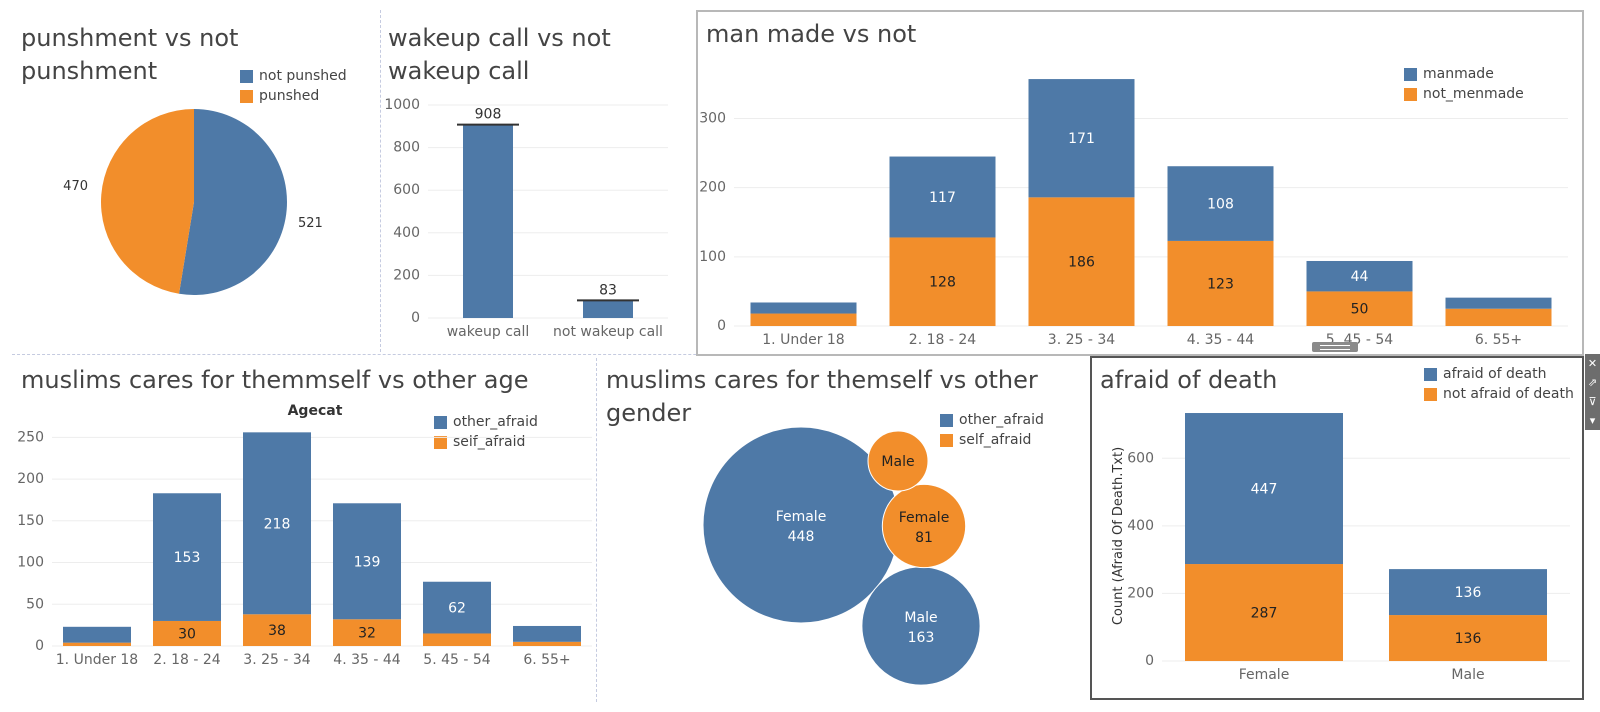 This screenshot has height=712, width=1600. What do you see at coordinates (1508, 394) in the screenshot?
I see `legend-label: not afraid of death` at bounding box center [1508, 394].